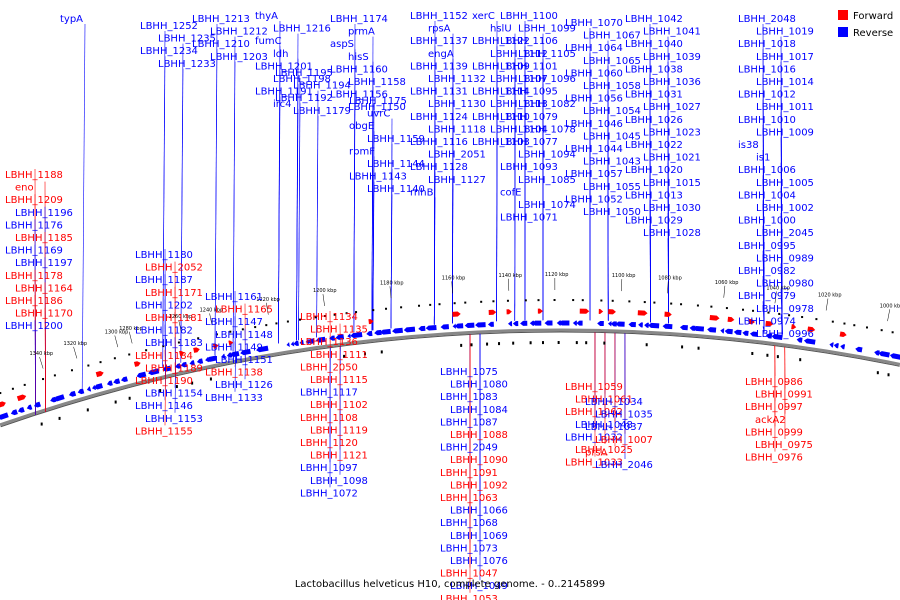  I want to click on gene-label: LBHH_1055, so click(612, 187).